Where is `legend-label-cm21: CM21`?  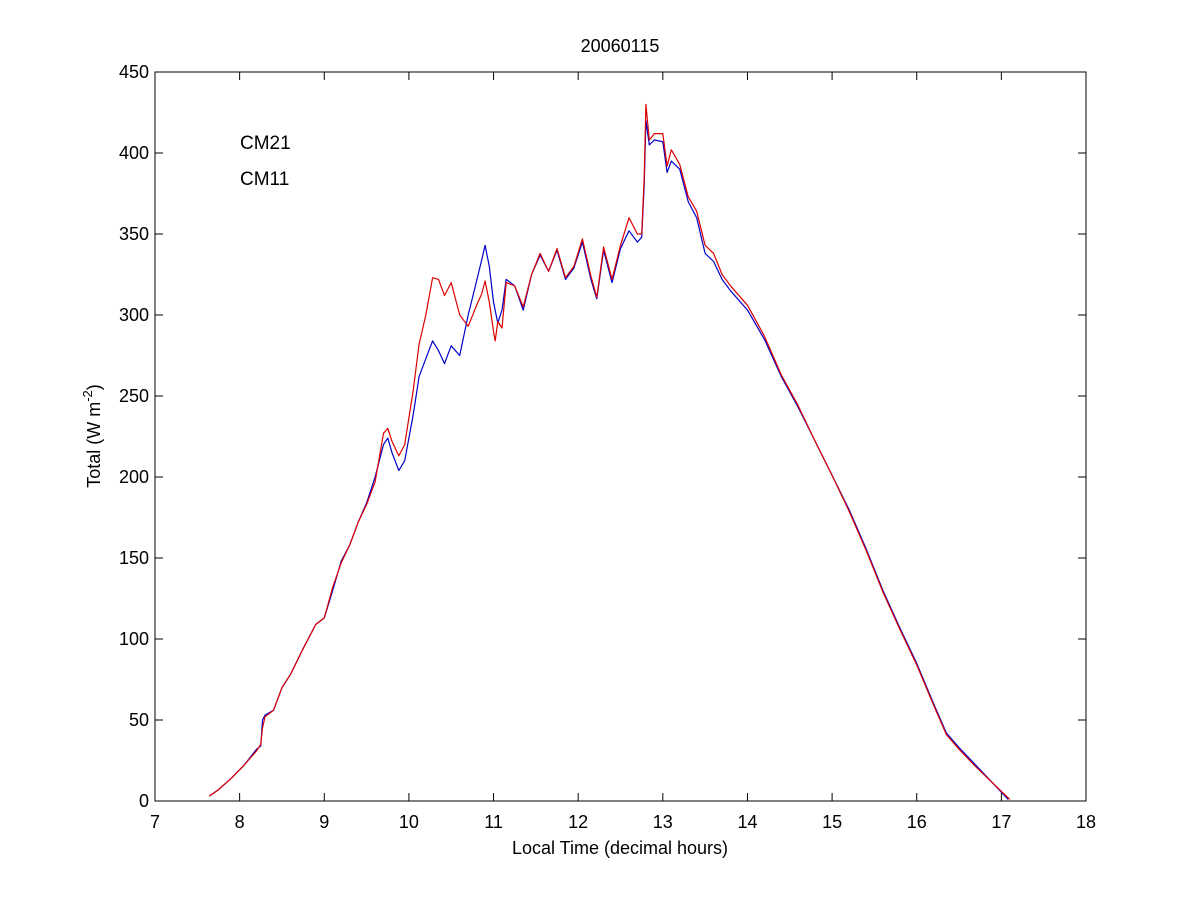
legend-label-cm21: CM21 is located at coordinates (265, 143).